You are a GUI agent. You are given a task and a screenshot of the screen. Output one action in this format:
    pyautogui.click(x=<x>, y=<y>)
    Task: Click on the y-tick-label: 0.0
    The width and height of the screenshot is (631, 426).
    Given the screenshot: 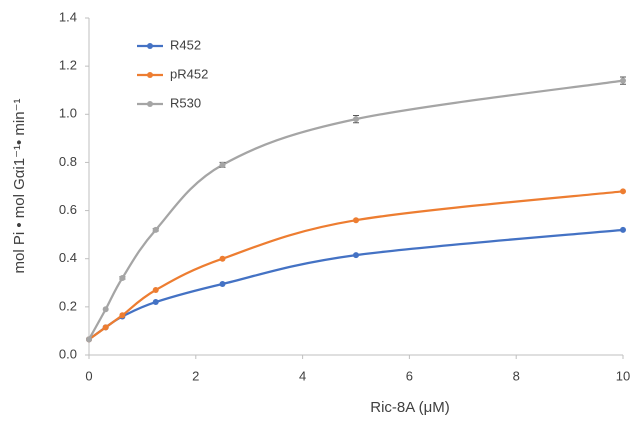 What is the action you would take?
    pyautogui.click(x=68, y=353)
    